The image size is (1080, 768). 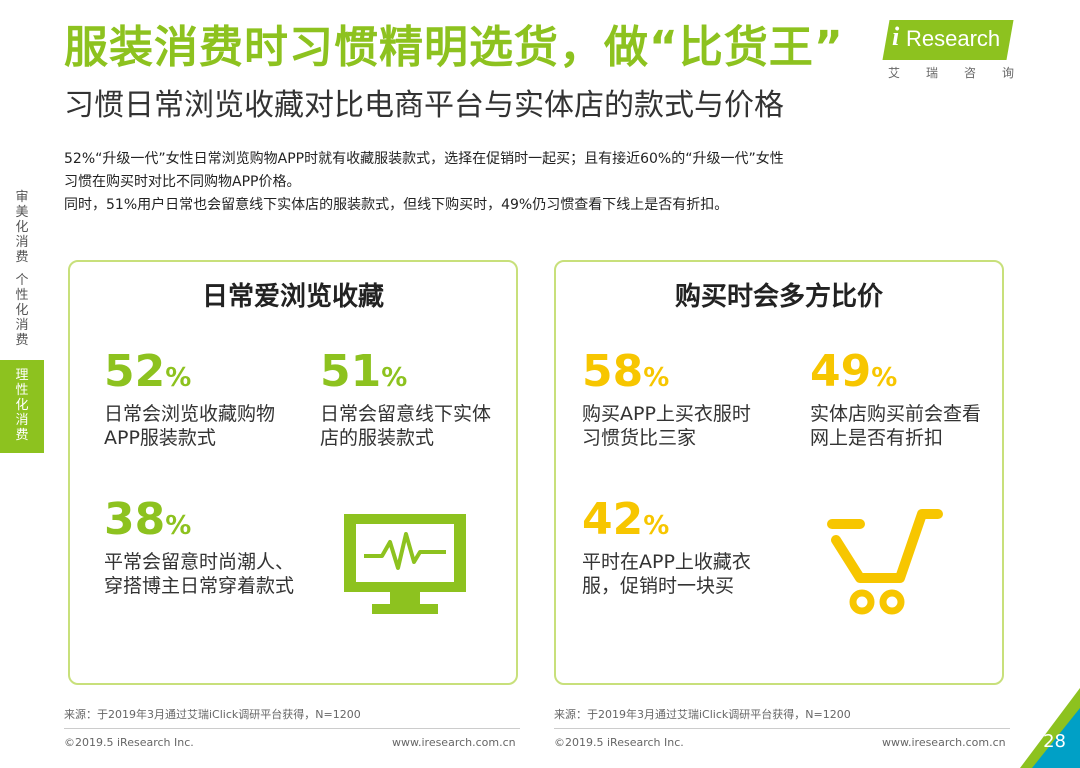 I want to click on copyright-right: ©2019.5 iResearch Inc., so click(x=619, y=742).